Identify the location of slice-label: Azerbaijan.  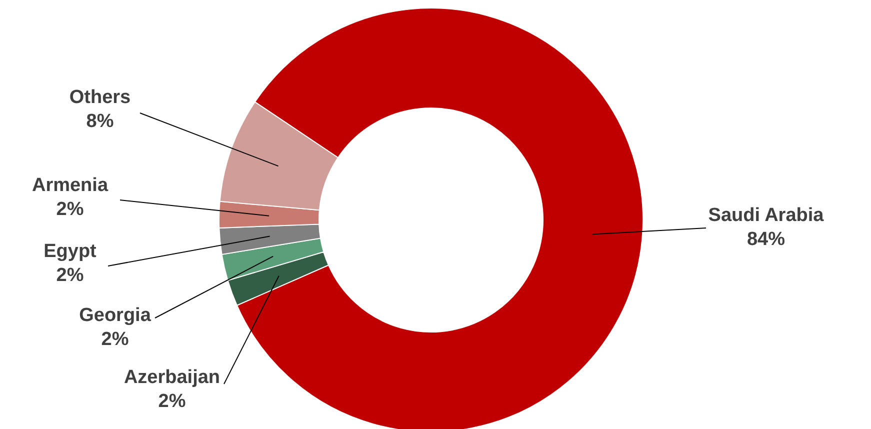
(172, 377).